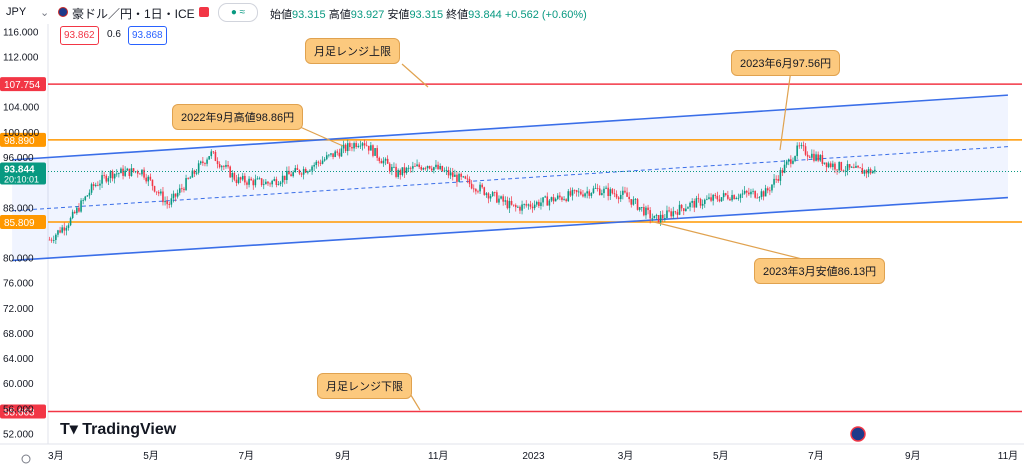  I want to click on buy-button: 93.868, so click(147, 35).